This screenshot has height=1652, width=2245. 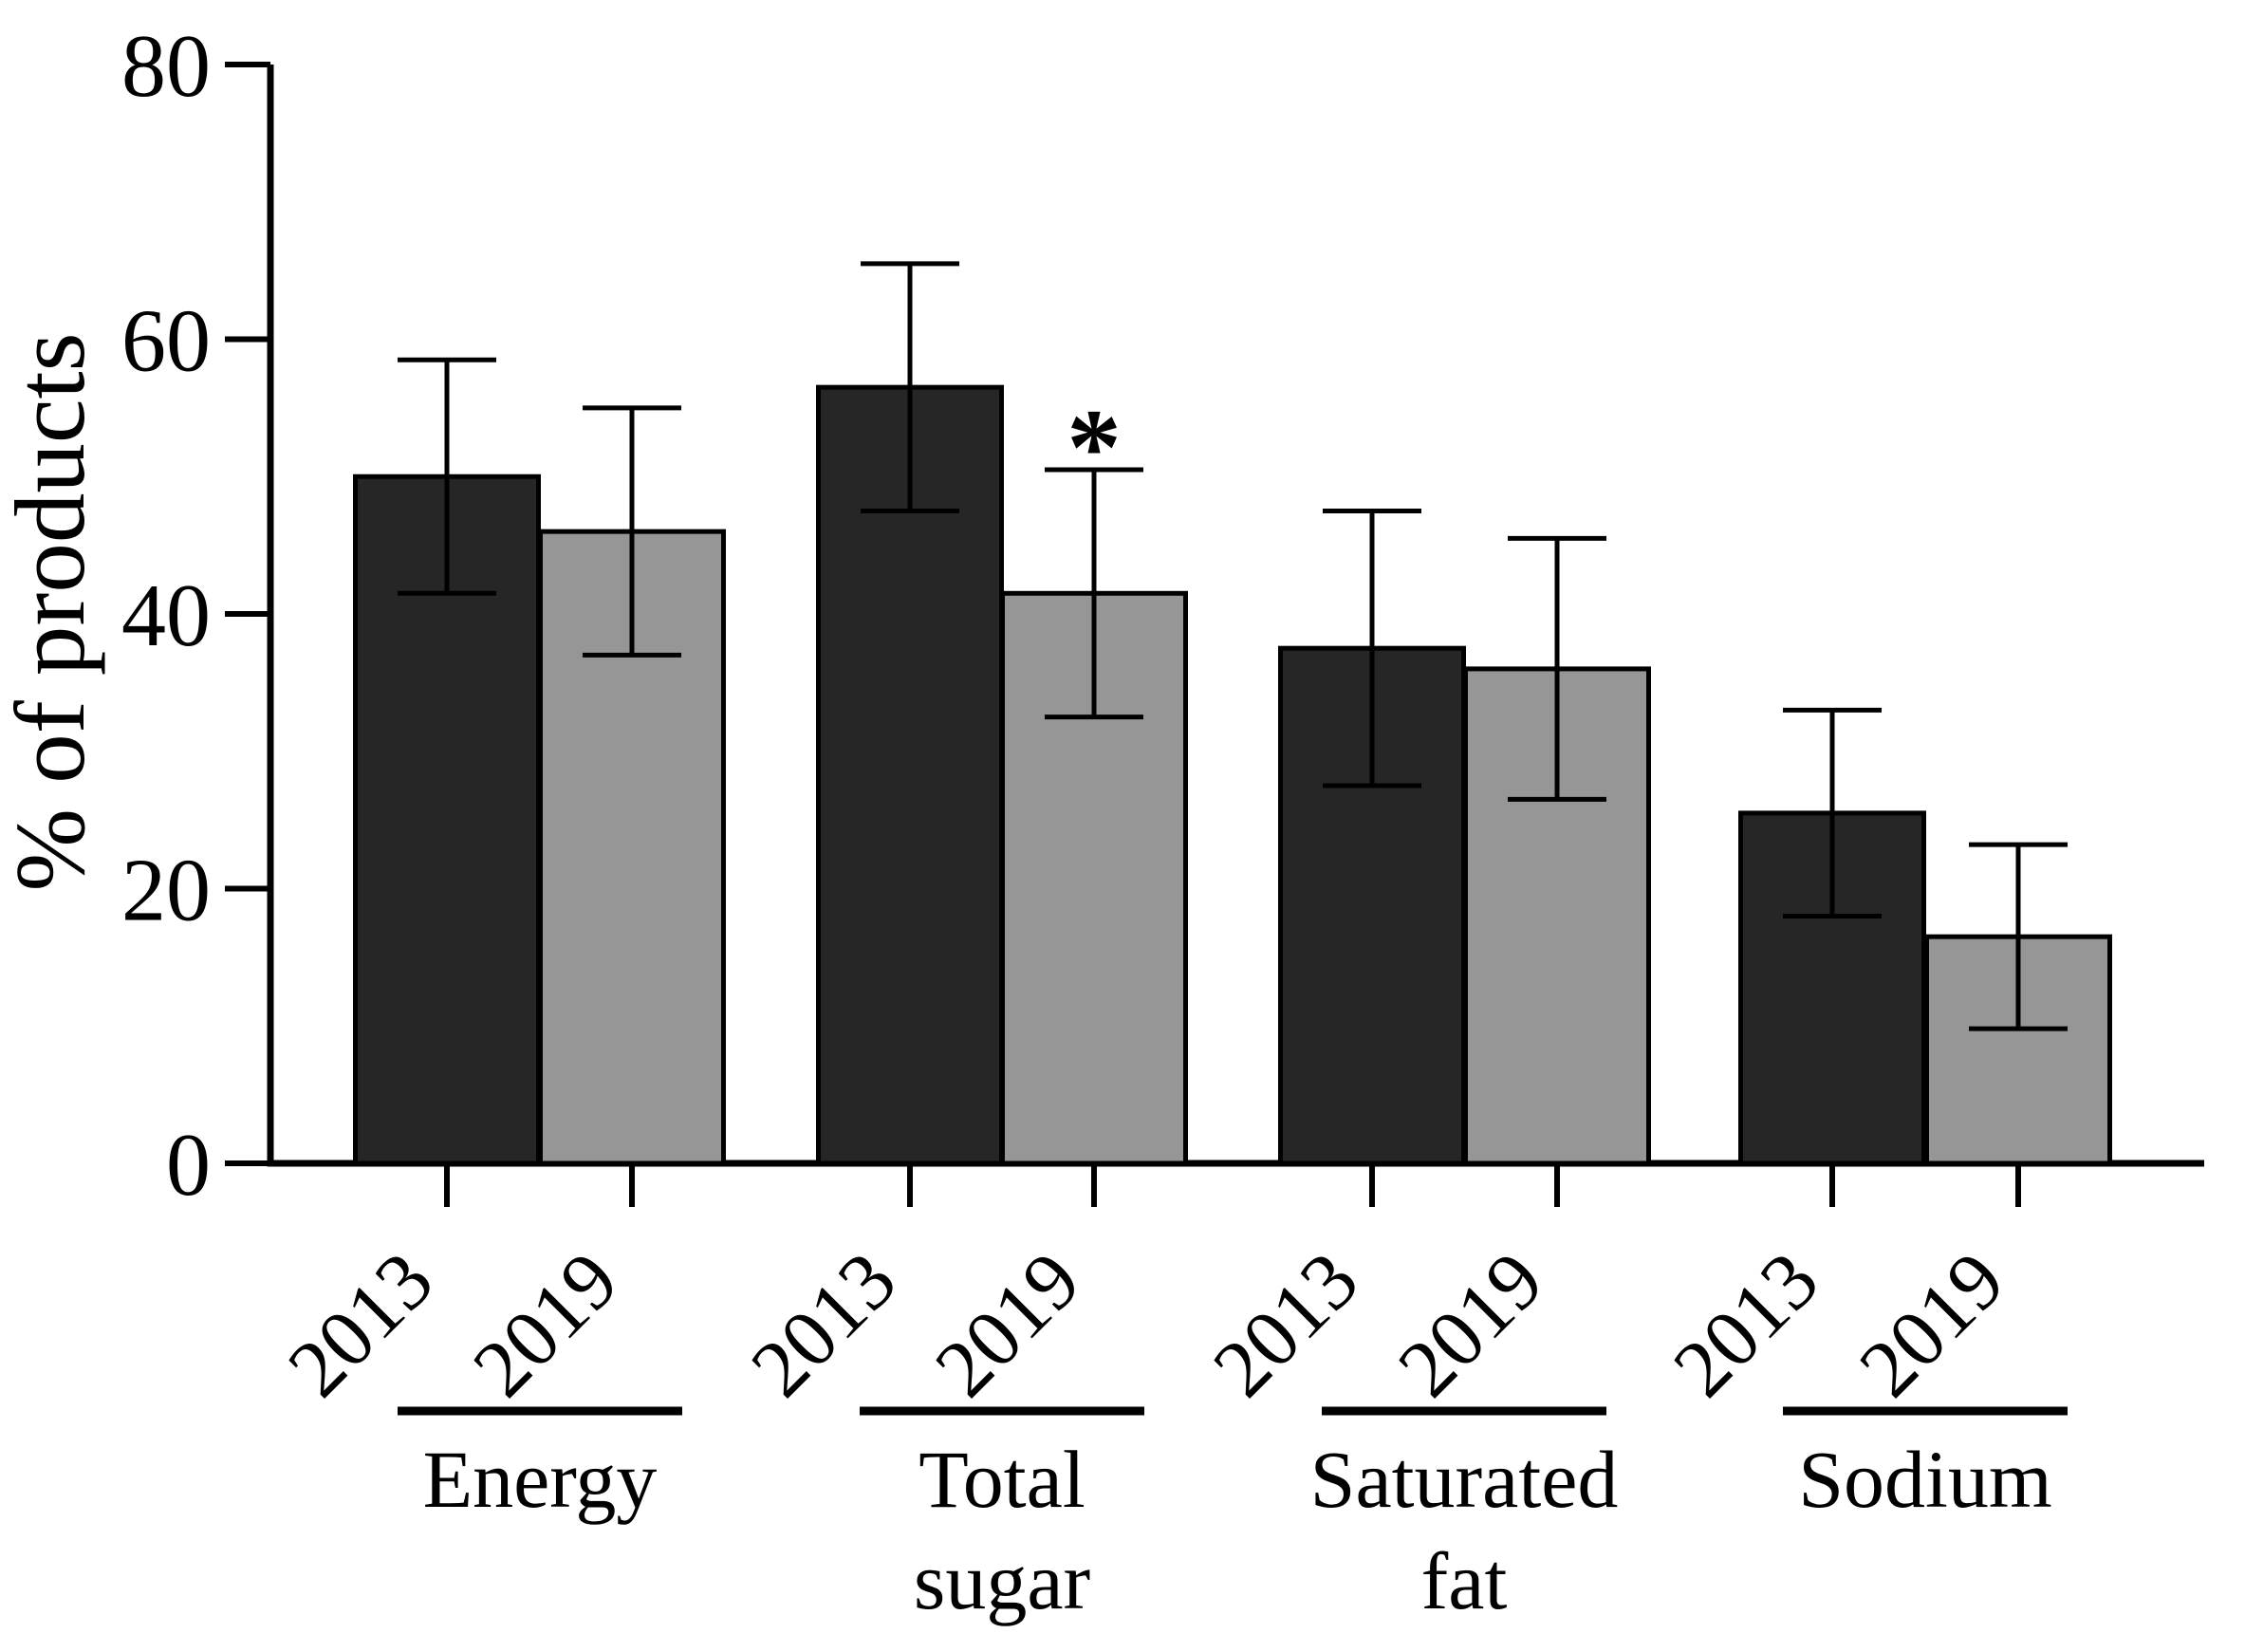 I want to click on x-tick-label-total-sugar-2013: 2013, so click(x=823, y=1324).